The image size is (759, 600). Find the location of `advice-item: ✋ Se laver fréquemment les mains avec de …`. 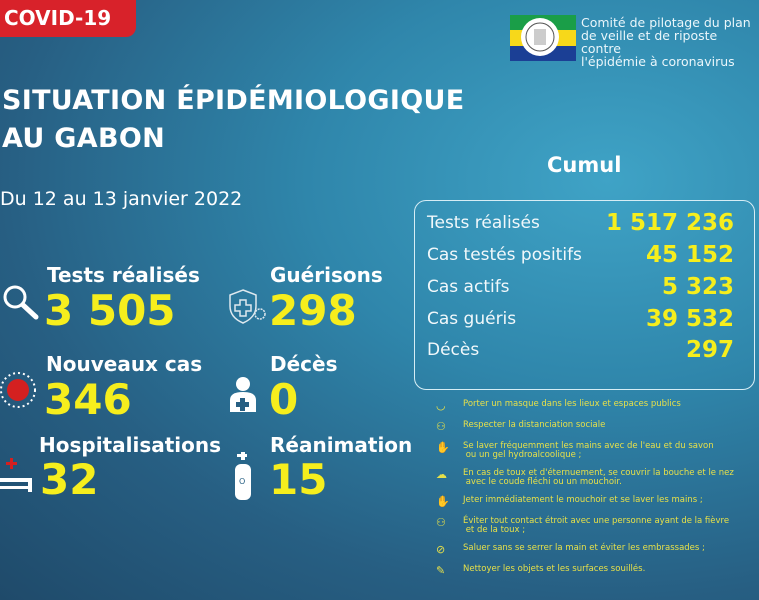

advice-item: ✋ Se laver fréquemment les mains avec de … is located at coordinates (596, 451).